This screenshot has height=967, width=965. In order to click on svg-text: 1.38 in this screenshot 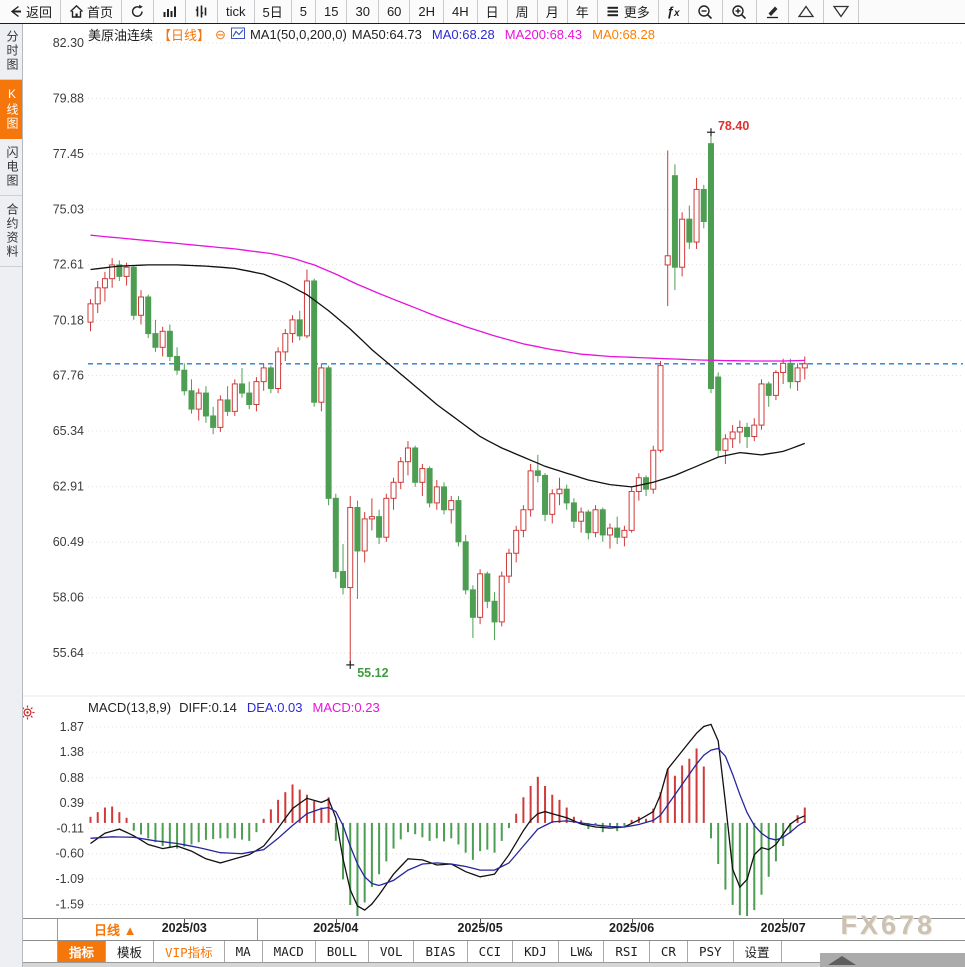, I will do `click(72, 752)`.